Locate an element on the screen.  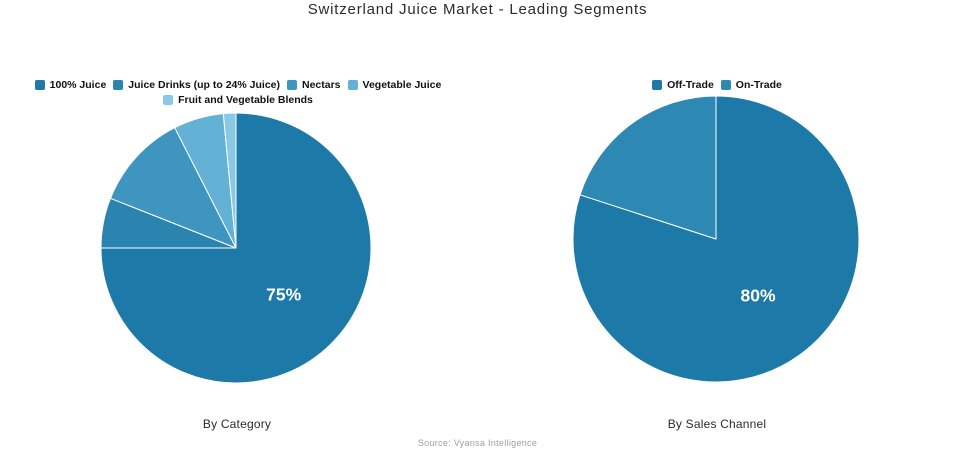
legend-item: Fruit and Vegetable Blends is located at coordinates (238, 100).